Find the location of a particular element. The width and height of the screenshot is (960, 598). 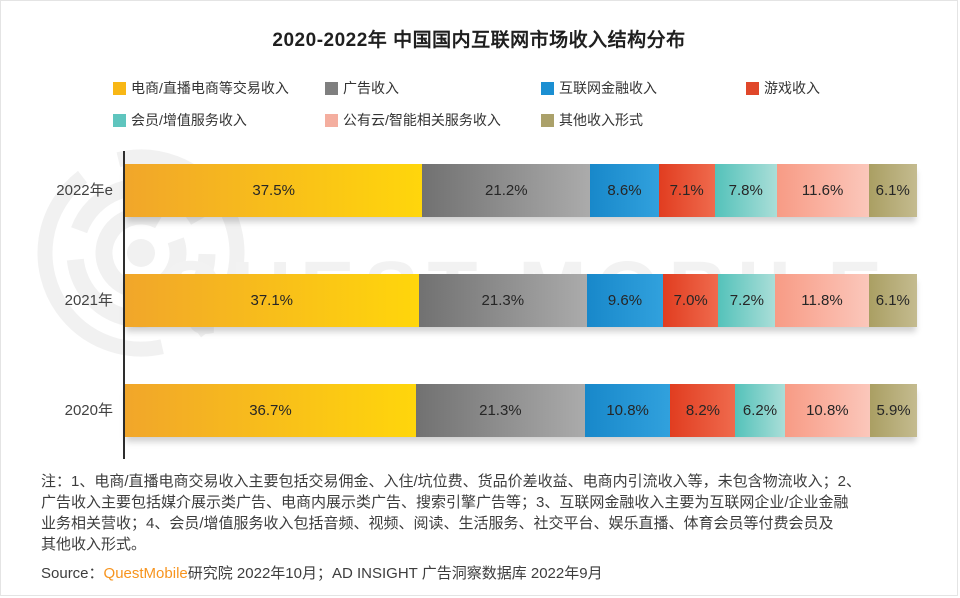

legend-label: 电商/直播电商等交易收入 is located at coordinates (210, 88).